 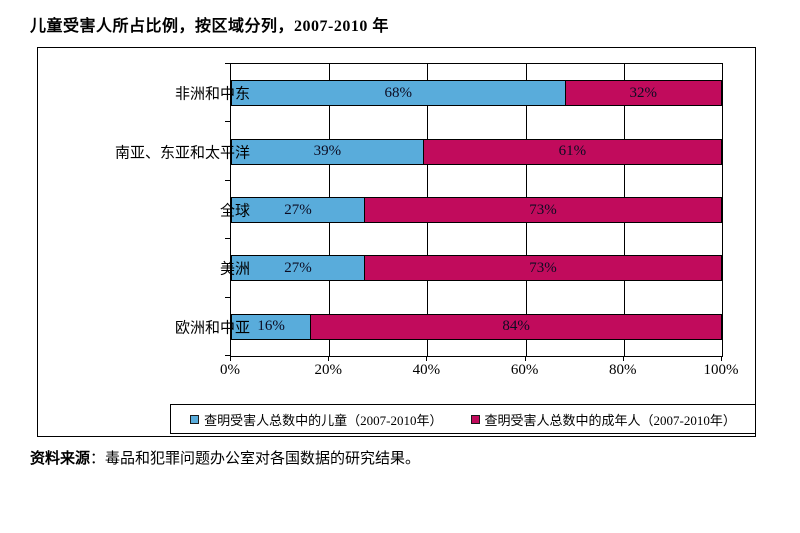 What do you see at coordinates (234, 211) in the screenshot?
I see `category-label: 全球` at bounding box center [234, 211].